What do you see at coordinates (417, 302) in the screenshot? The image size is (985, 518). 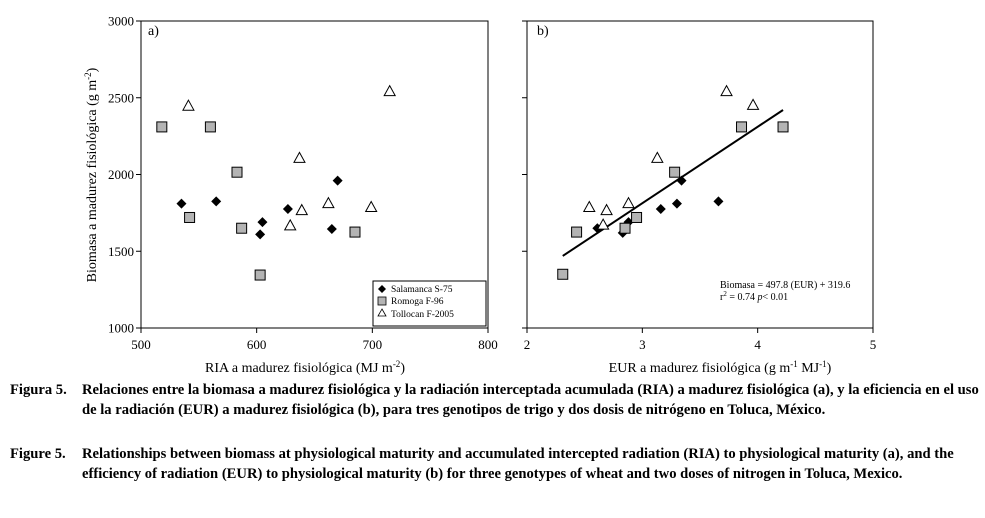 I see `legend-label-romoga: Romoga F-96` at bounding box center [417, 302].